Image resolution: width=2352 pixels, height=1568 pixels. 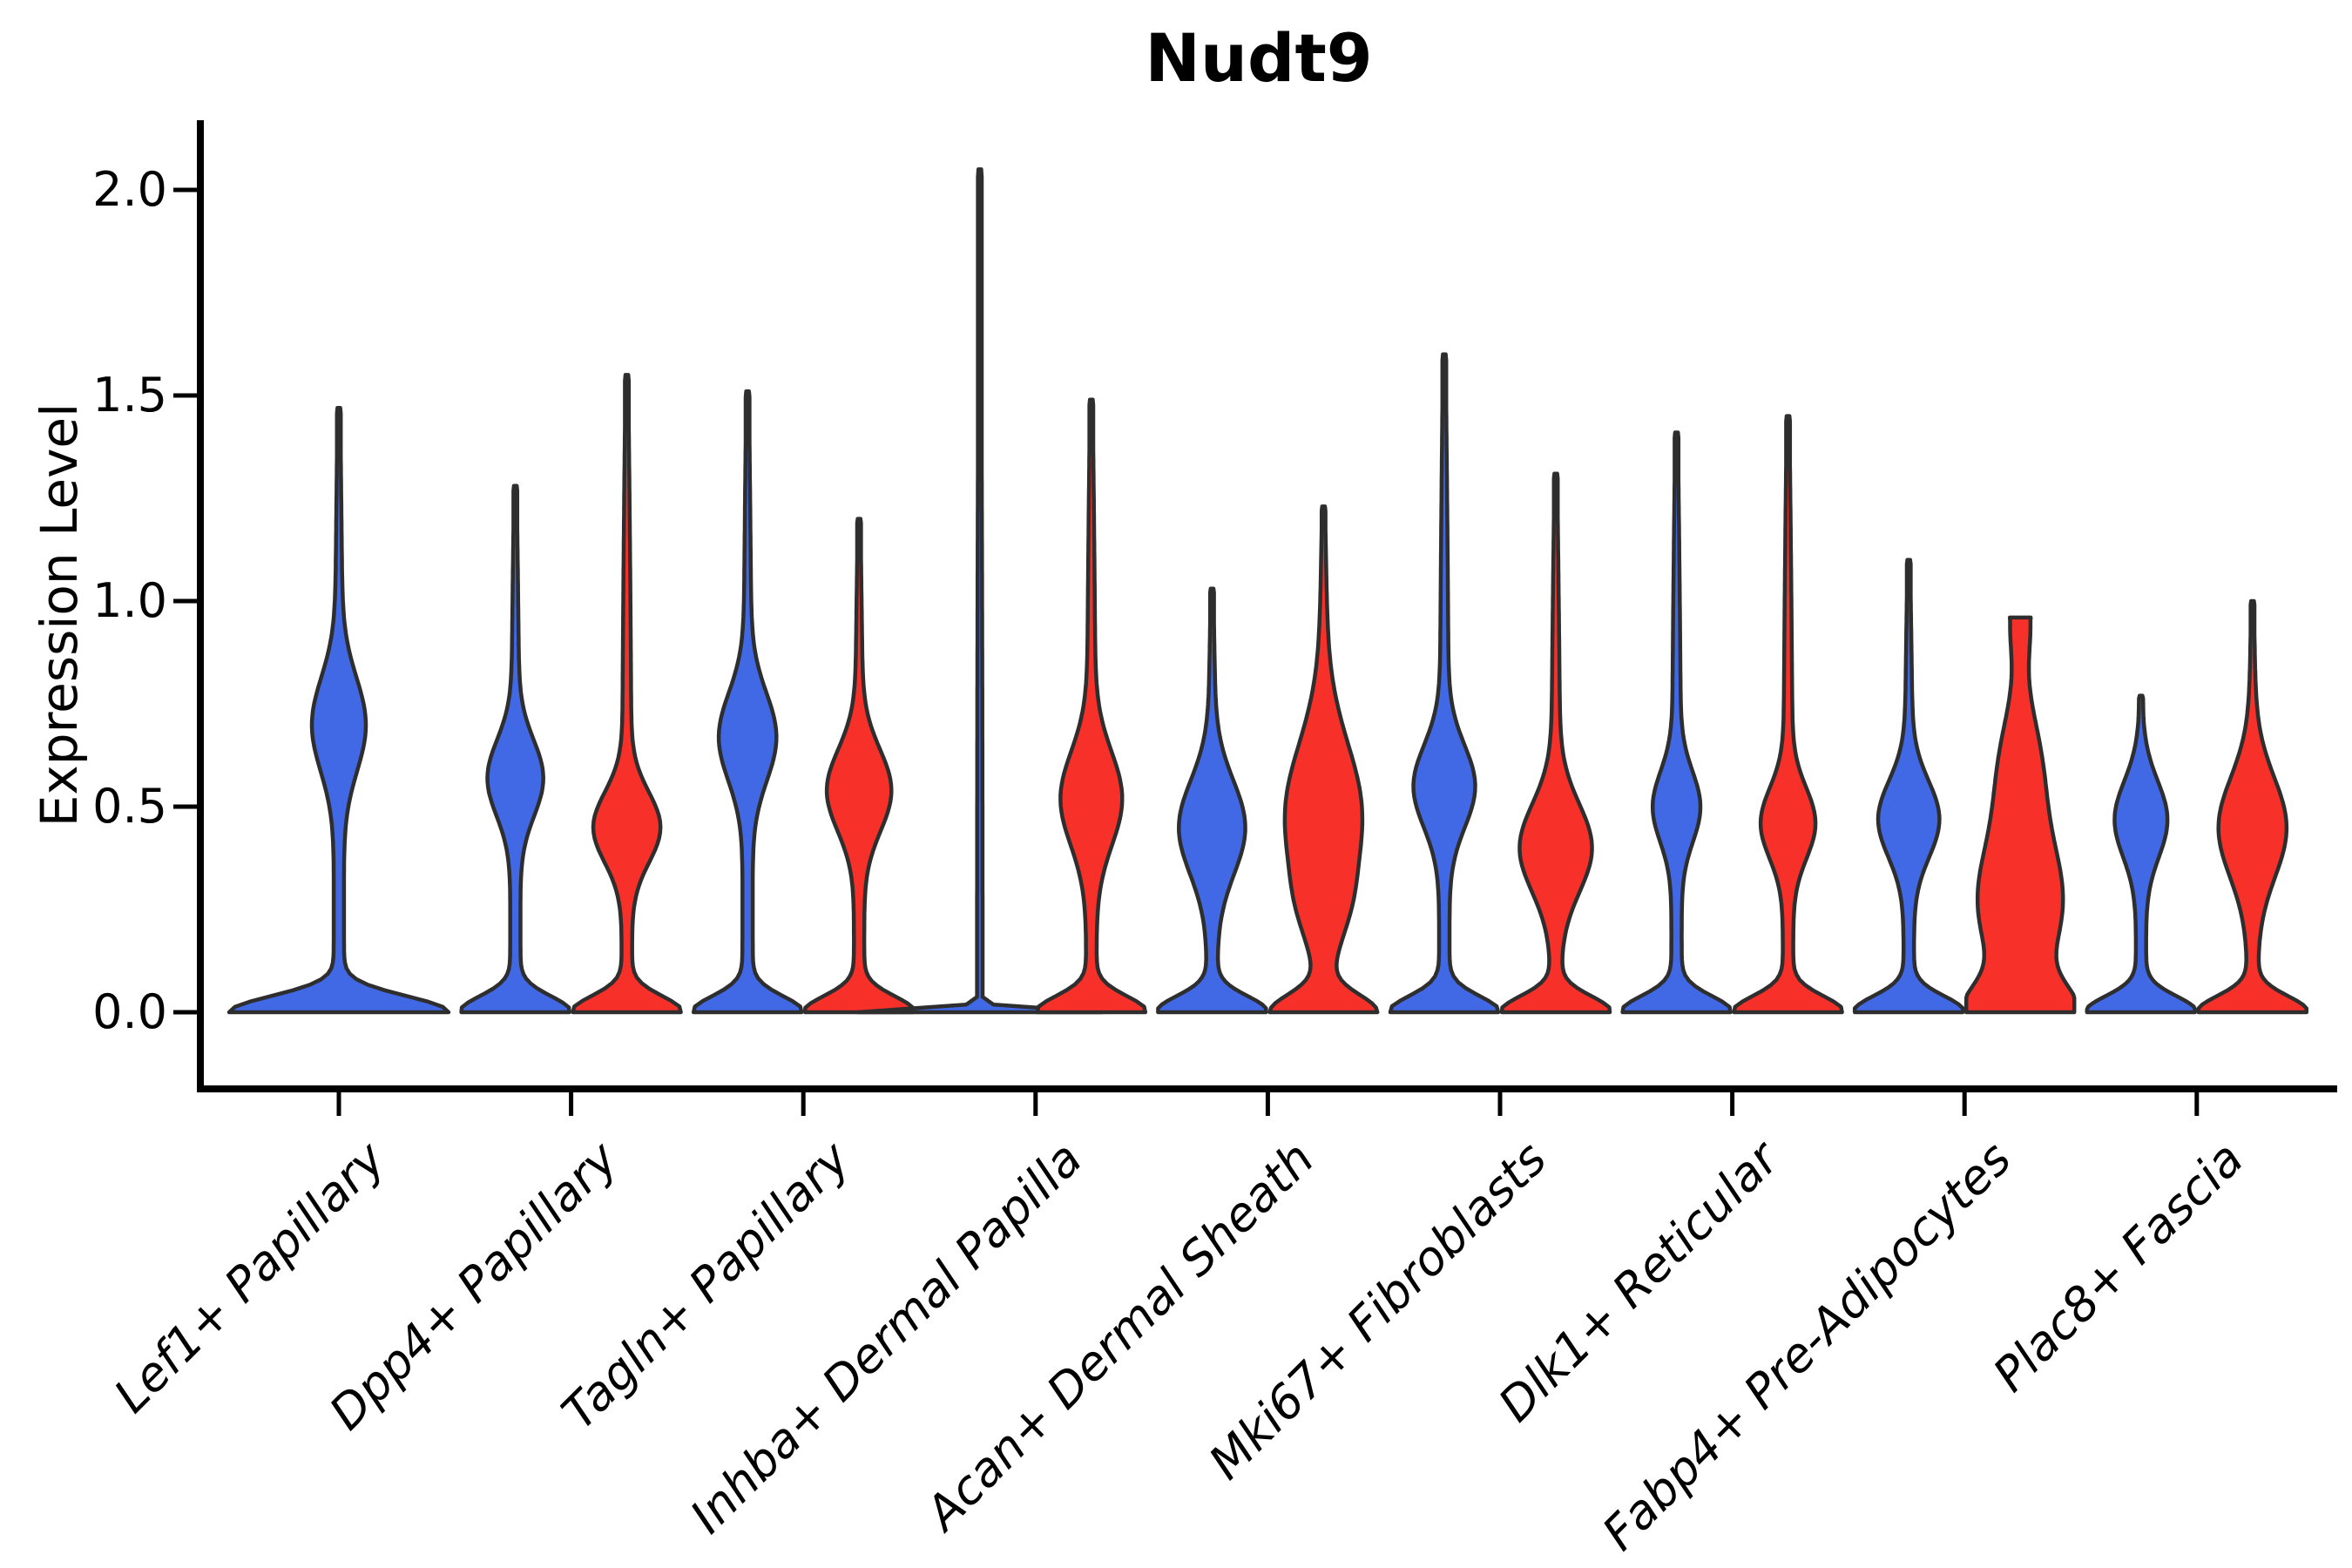 I want to click on violin-plac8-fascia-blue, so click(x=2141, y=854).